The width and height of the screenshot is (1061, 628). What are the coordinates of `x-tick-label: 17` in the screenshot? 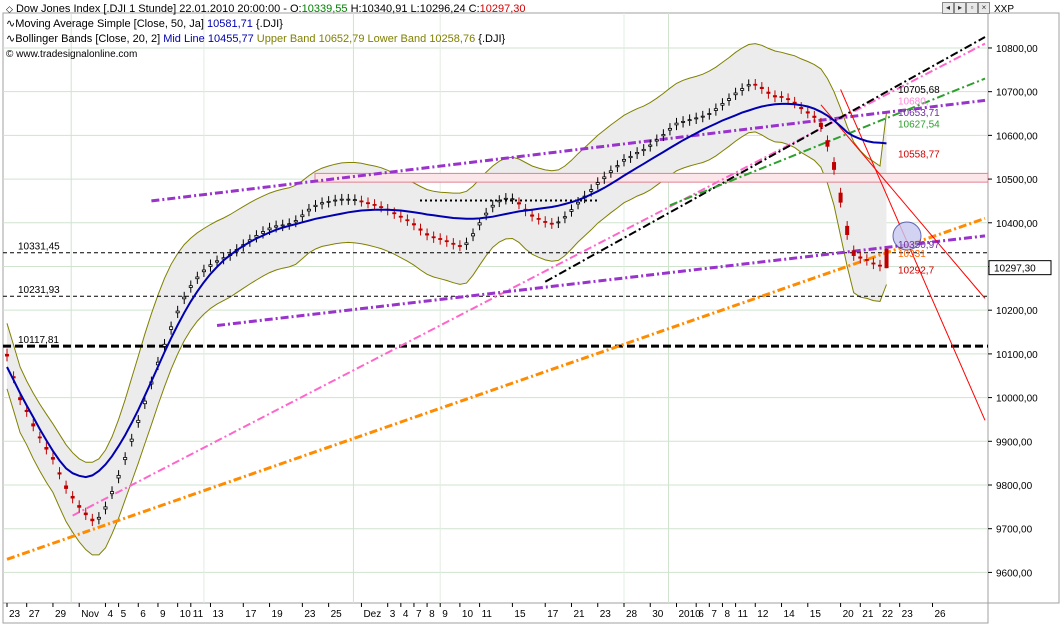 It's located at (553, 614).